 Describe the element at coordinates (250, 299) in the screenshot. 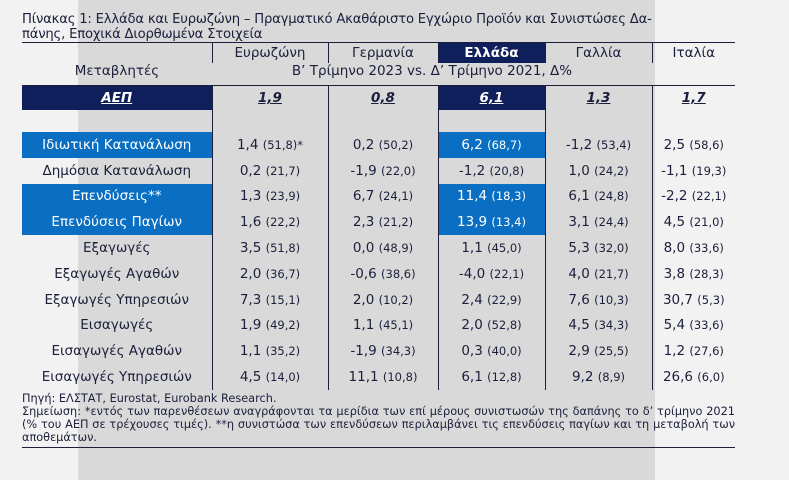

I see `growth-value: 7,3` at that location.